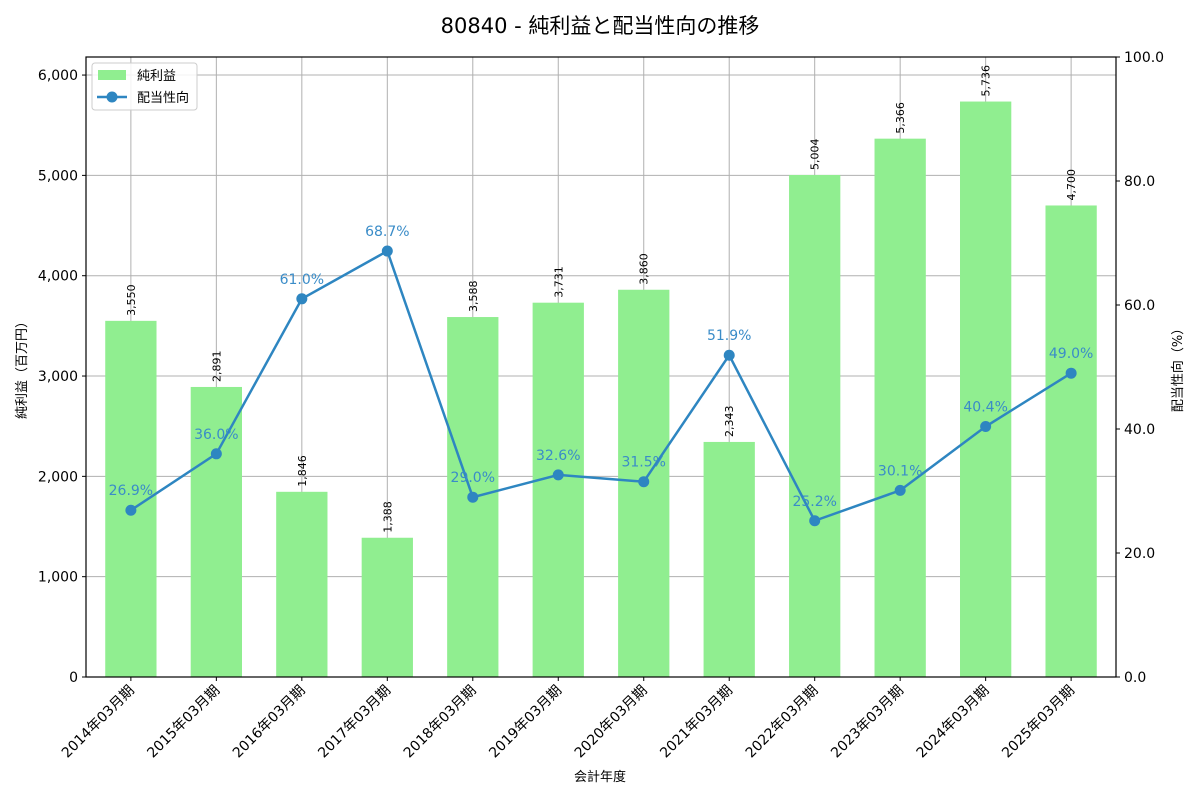 The image size is (1200, 800). Describe the element at coordinates (600, 26) in the screenshot. I see `chart-title: 80840 - 純利益と配当性向の推移` at that location.